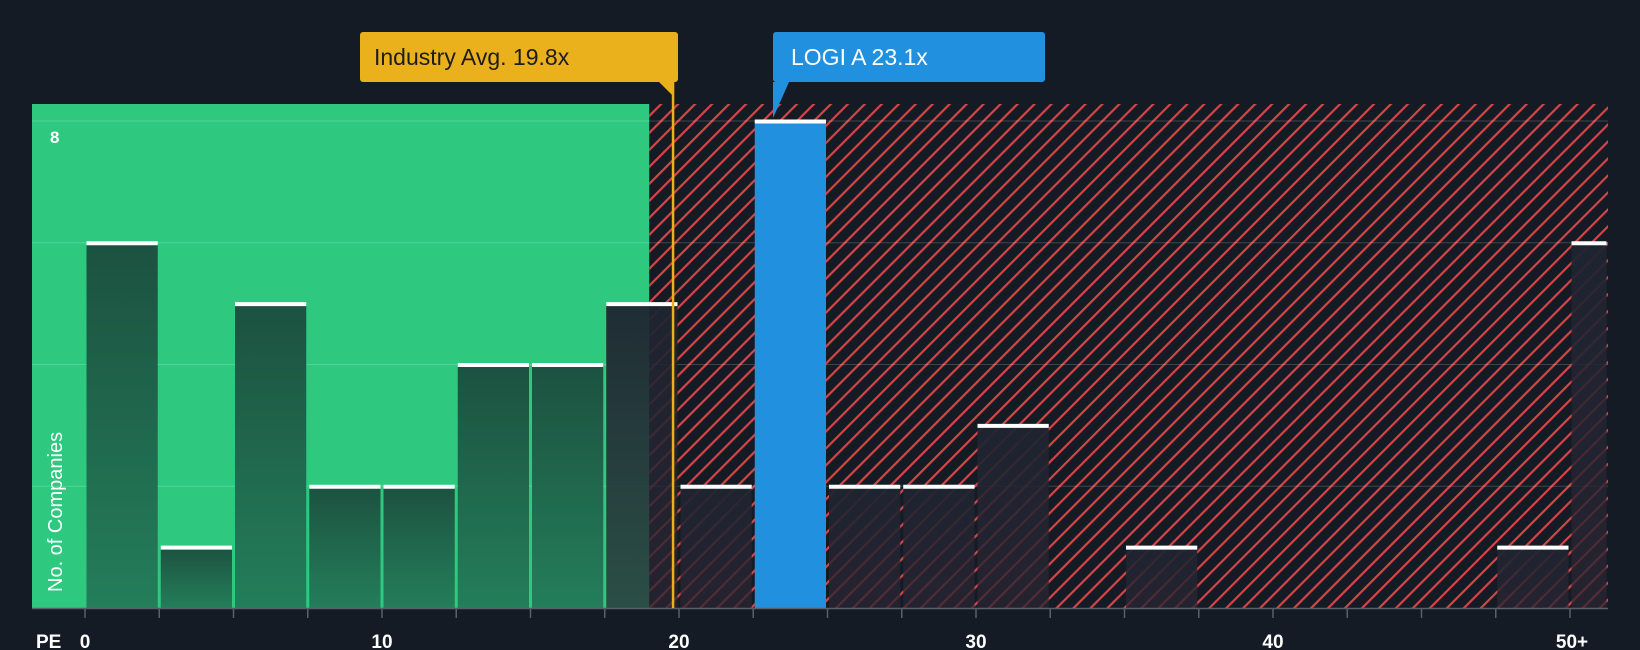 The width and height of the screenshot is (1640, 650). What do you see at coordinates (781, 100) in the screenshot?
I see `company-callout-pointer` at bounding box center [781, 100].